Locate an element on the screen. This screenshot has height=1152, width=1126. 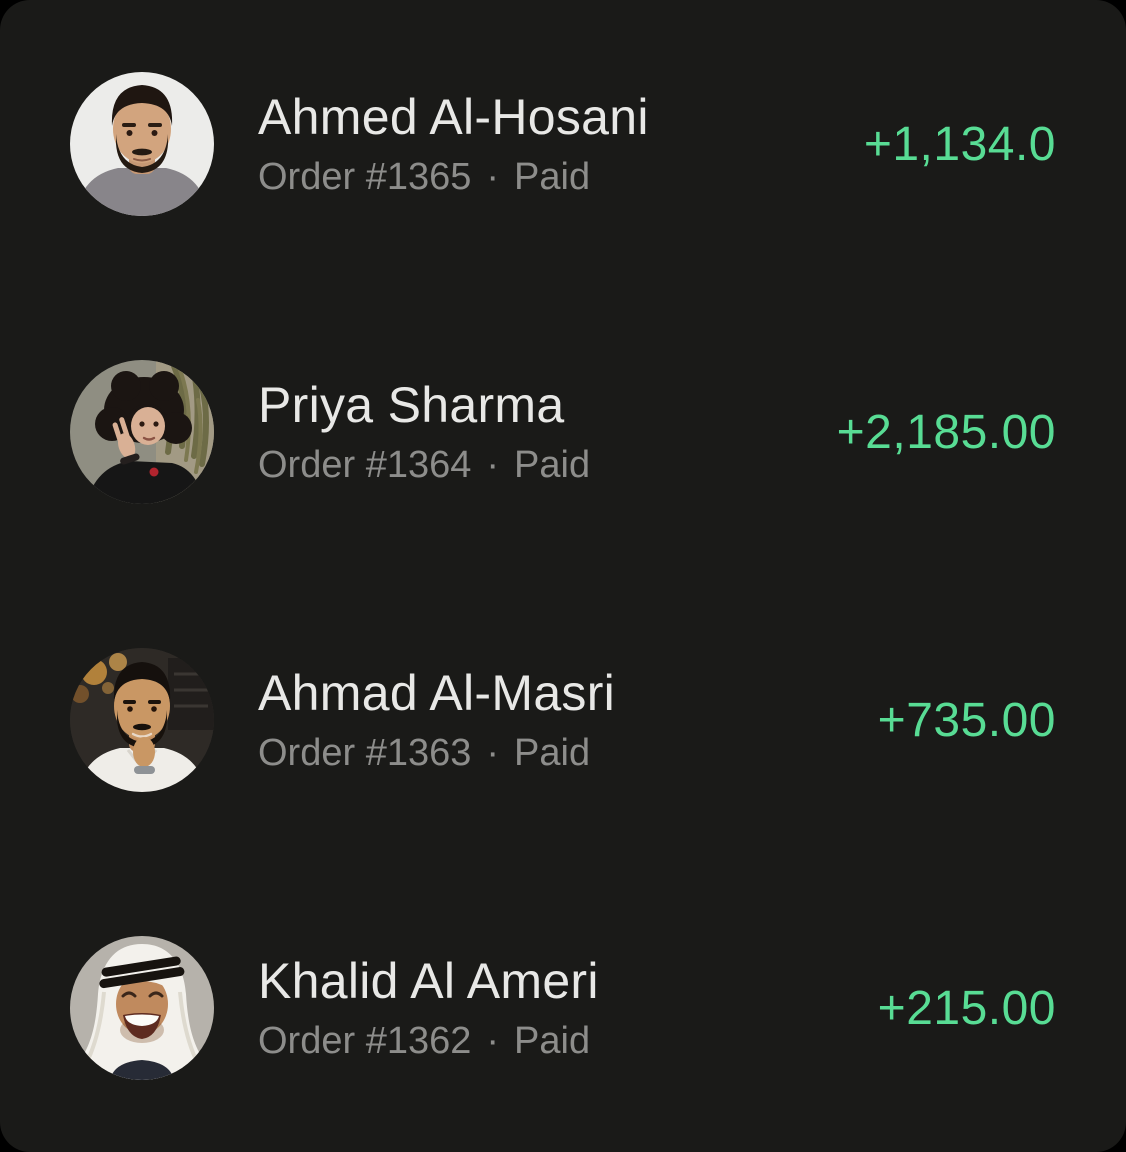
order-info: Priya Sharma Order #1364 · Paid is located at coordinates (424, 432).